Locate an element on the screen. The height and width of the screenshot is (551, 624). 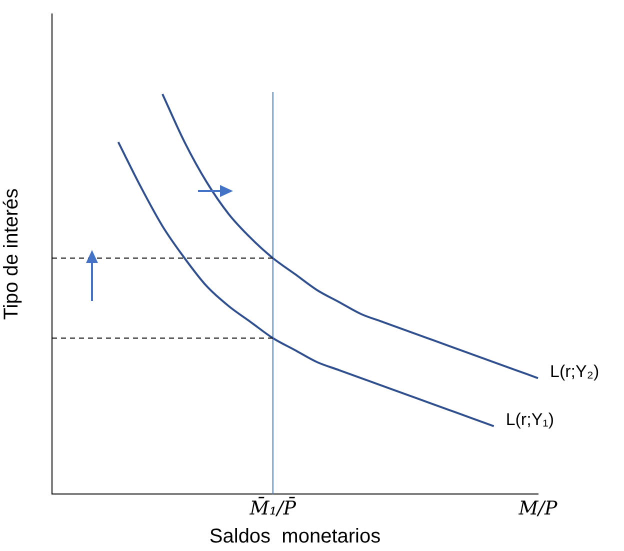
series-label: L(r;Y₁) is located at coordinates (530, 419).